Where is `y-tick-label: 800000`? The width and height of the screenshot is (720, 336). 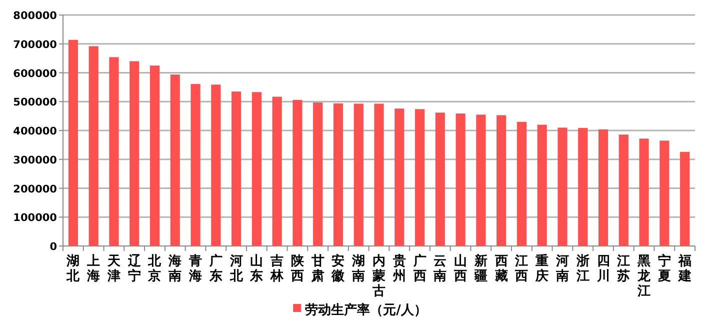
y-tick-label: 800000 is located at coordinates (35, 16).